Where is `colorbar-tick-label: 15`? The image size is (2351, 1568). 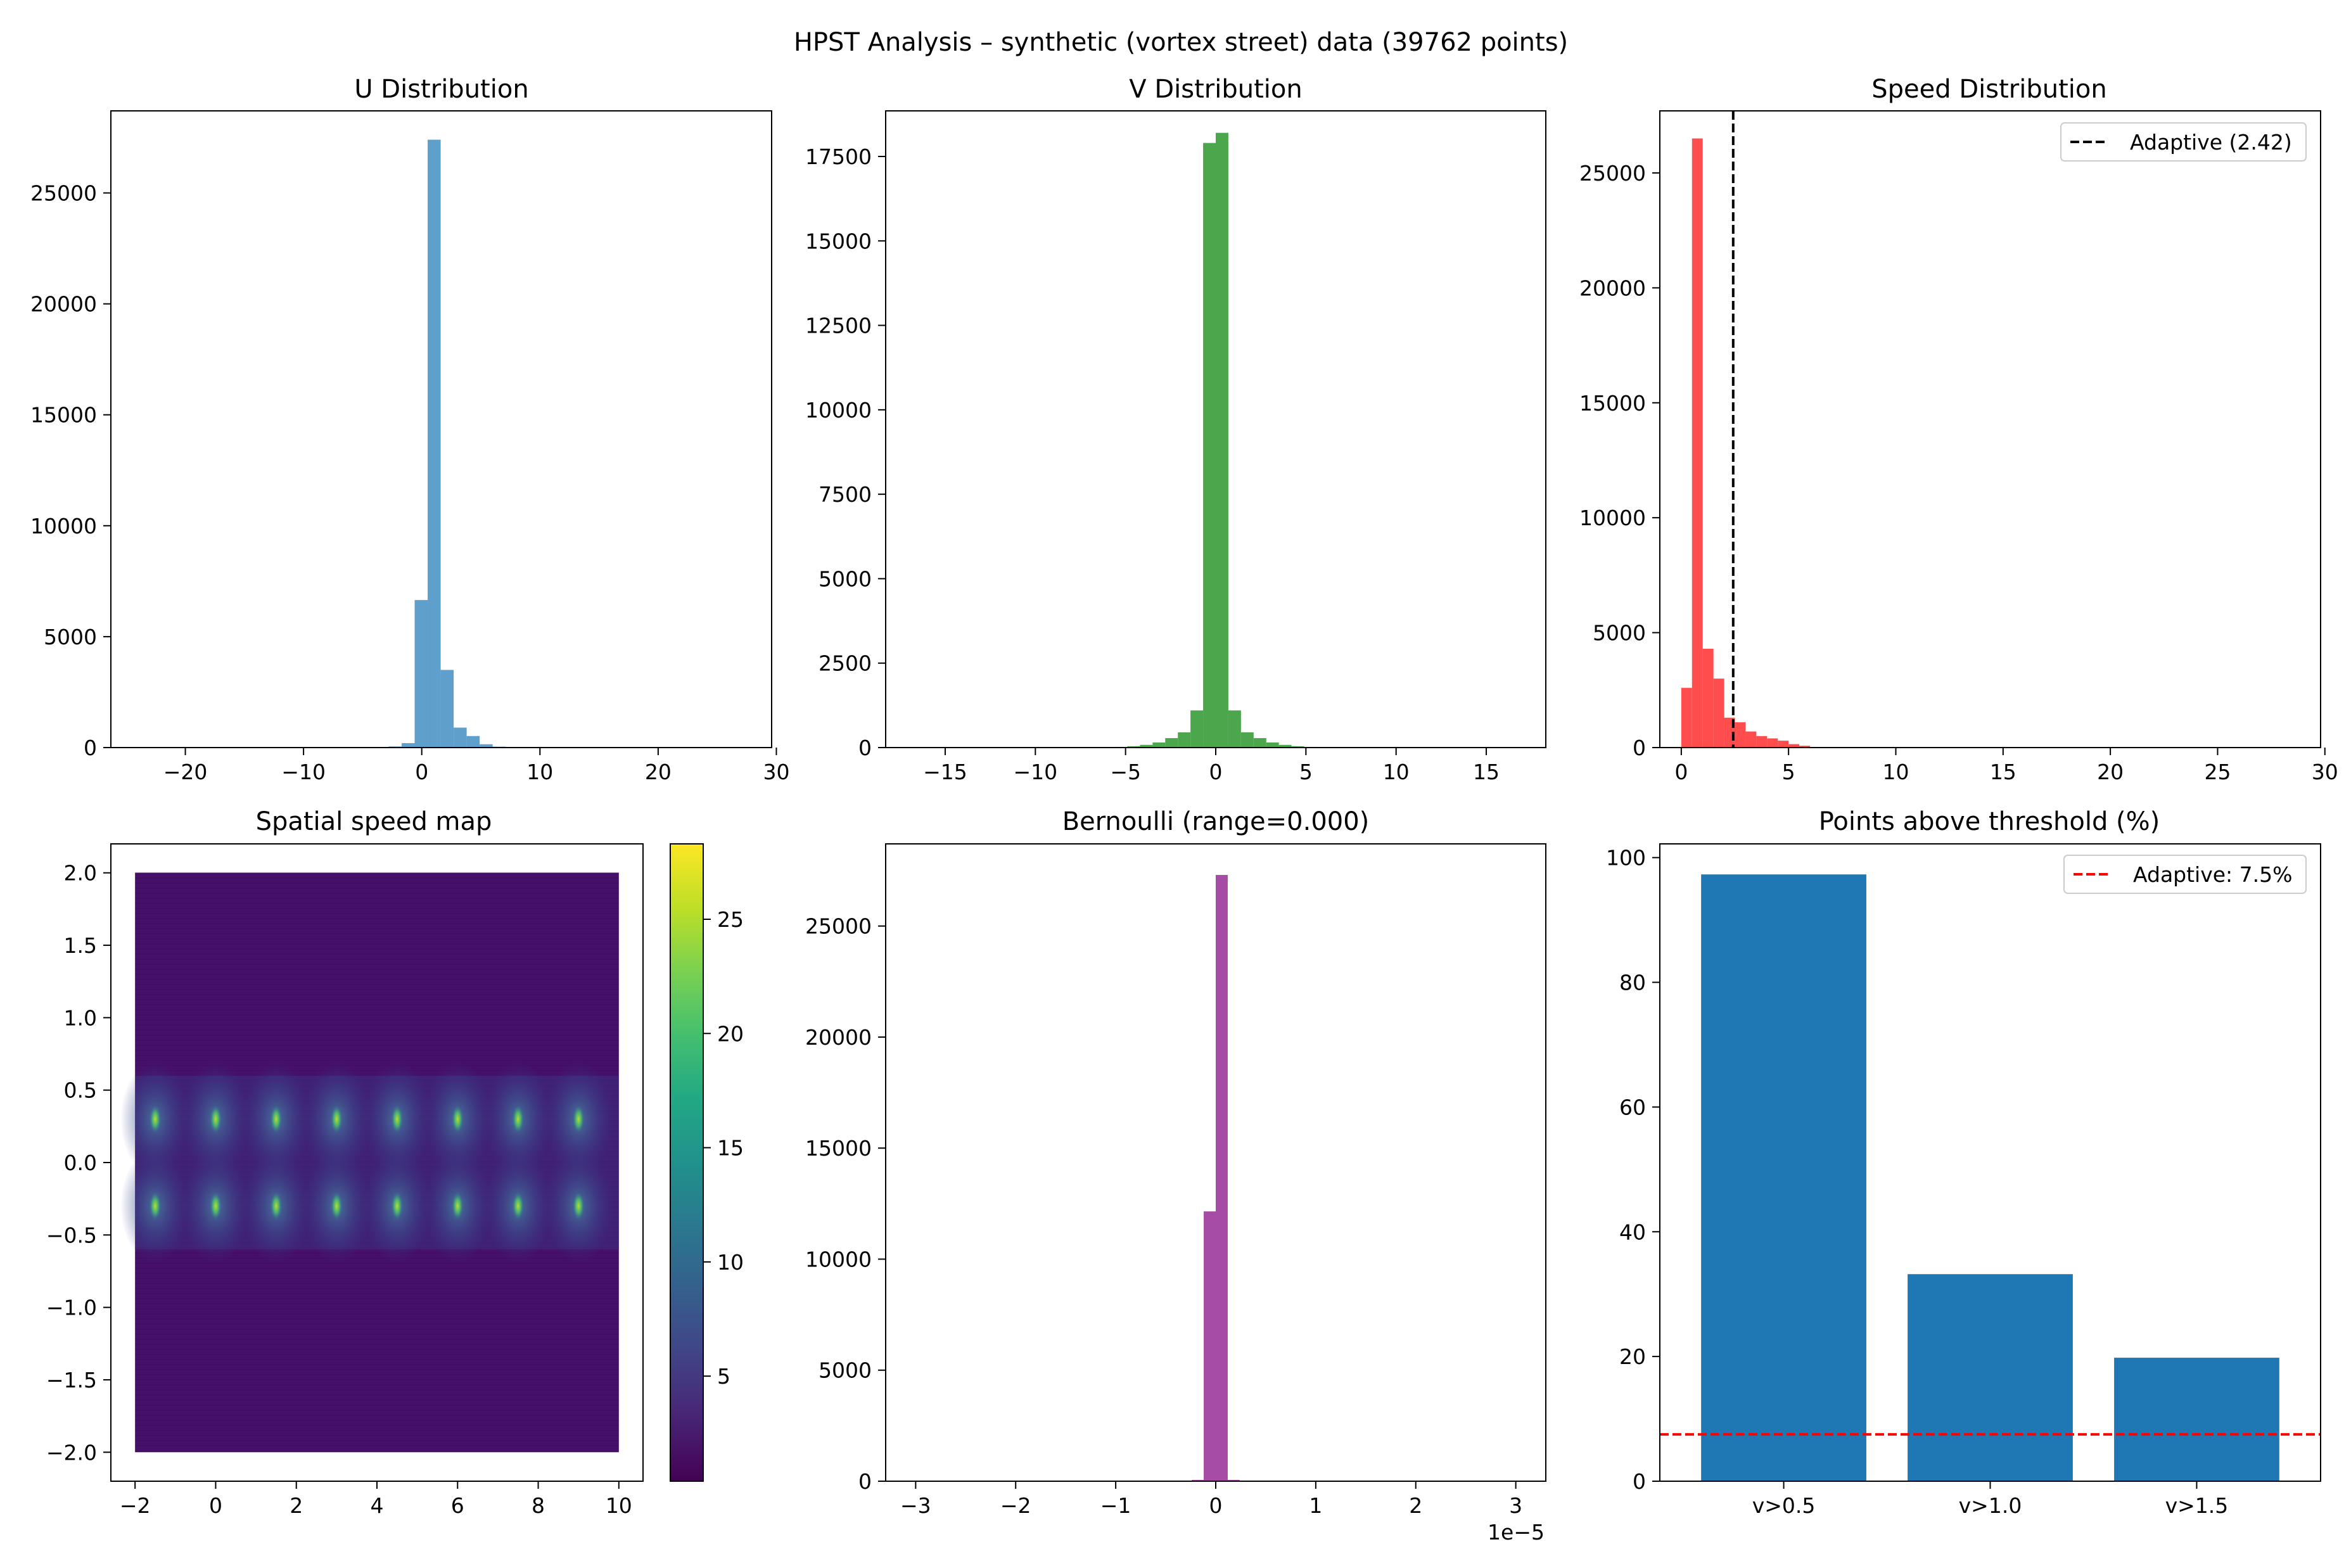 colorbar-tick-label: 15 is located at coordinates (731, 1148).